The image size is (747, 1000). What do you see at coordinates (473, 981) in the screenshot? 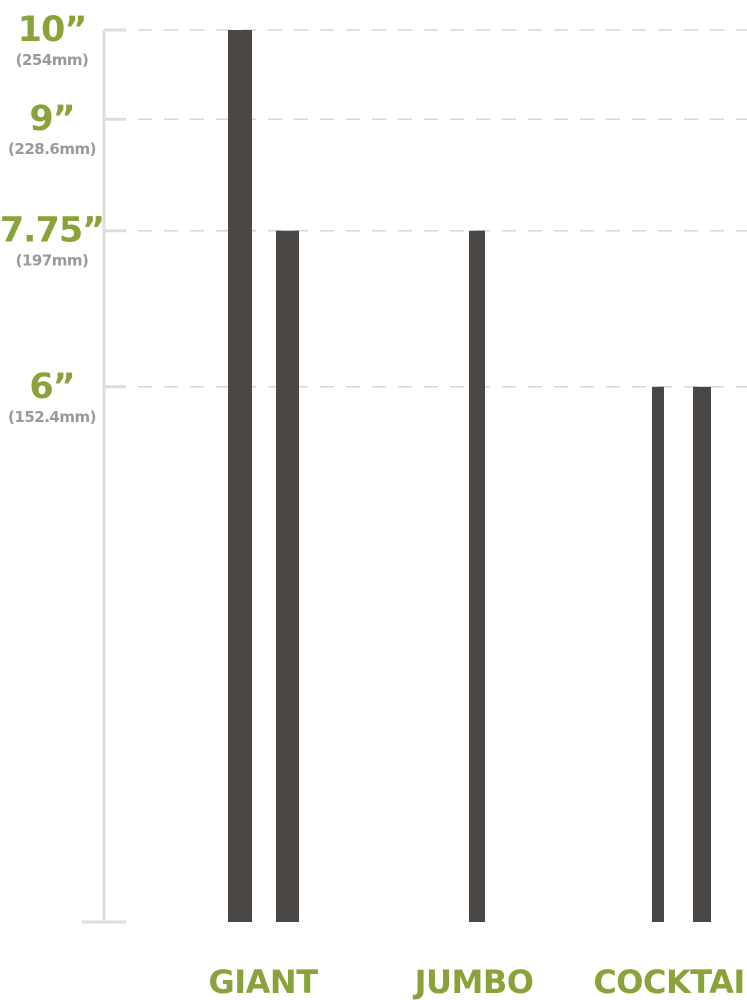
I see `category-label: JUMBO` at bounding box center [473, 981].